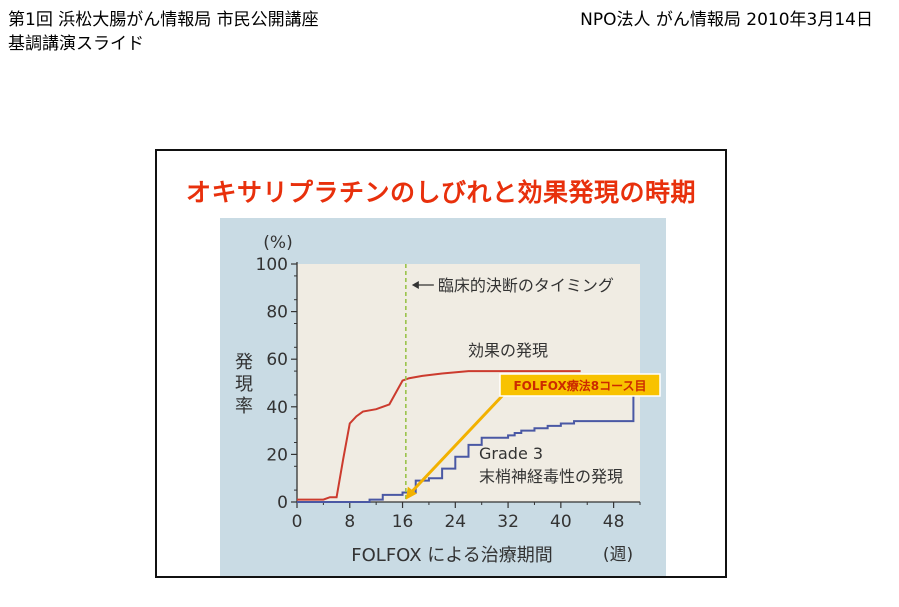 The width and height of the screenshot is (899, 607). Describe the element at coordinates (163, 32) in the screenshot. I see `header-left: 第1回 浜松大腸がん情報局 市民公開講座 基調講演スライド` at that location.